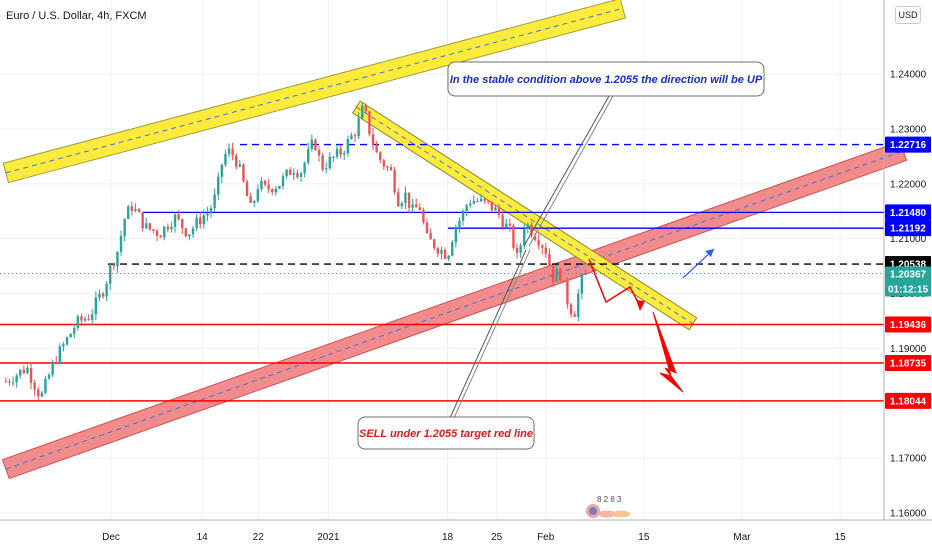 This screenshot has width=932, height=550. What do you see at coordinates (448, 537) in the screenshot?
I see `x-tick-label: 18` at bounding box center [448, 537].